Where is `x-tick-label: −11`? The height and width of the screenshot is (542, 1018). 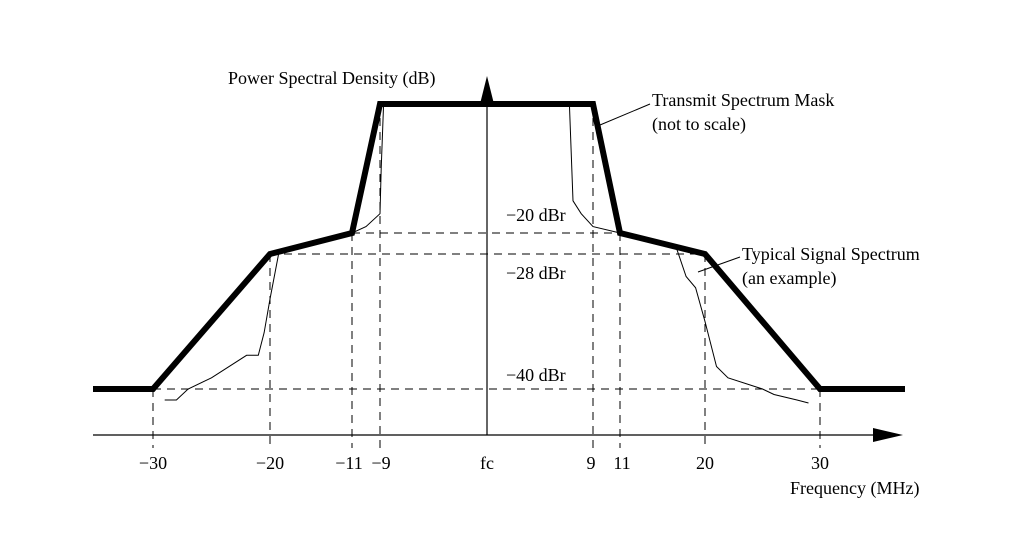
x-tick-label: −11 is located at coordinates (348, 463).